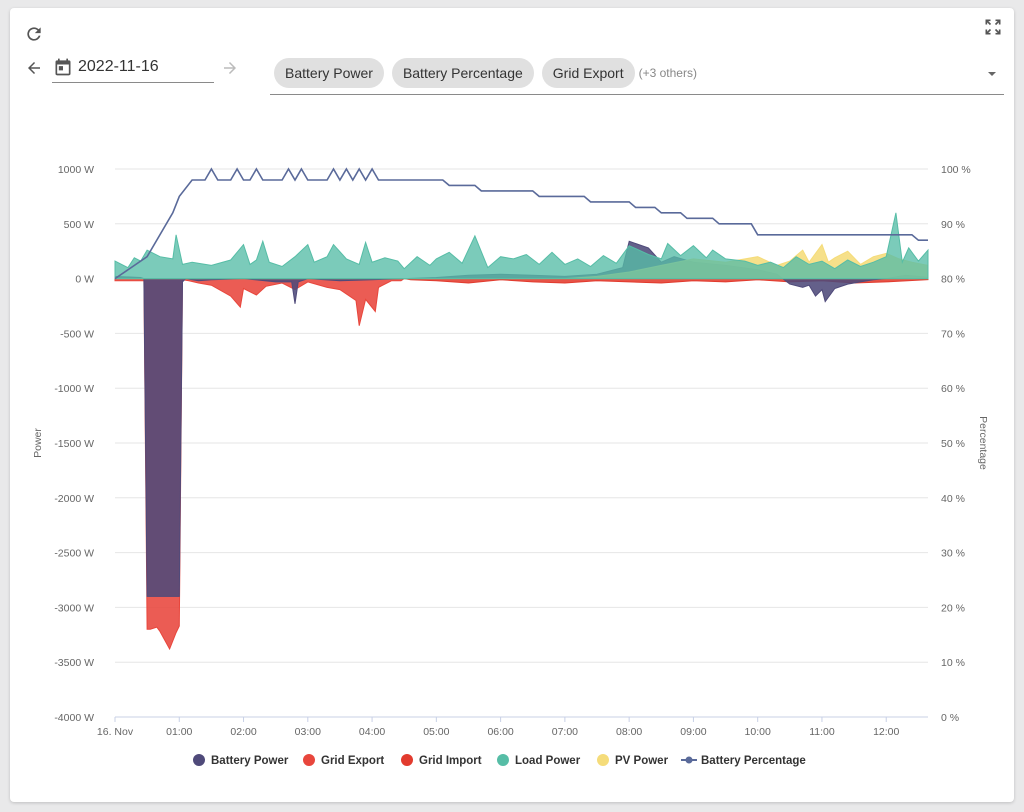  What do you see at coordinates (953, 444) in the screenshot?
I see `y-right-tick-label: 50 %` at bounding box center [953, 444].